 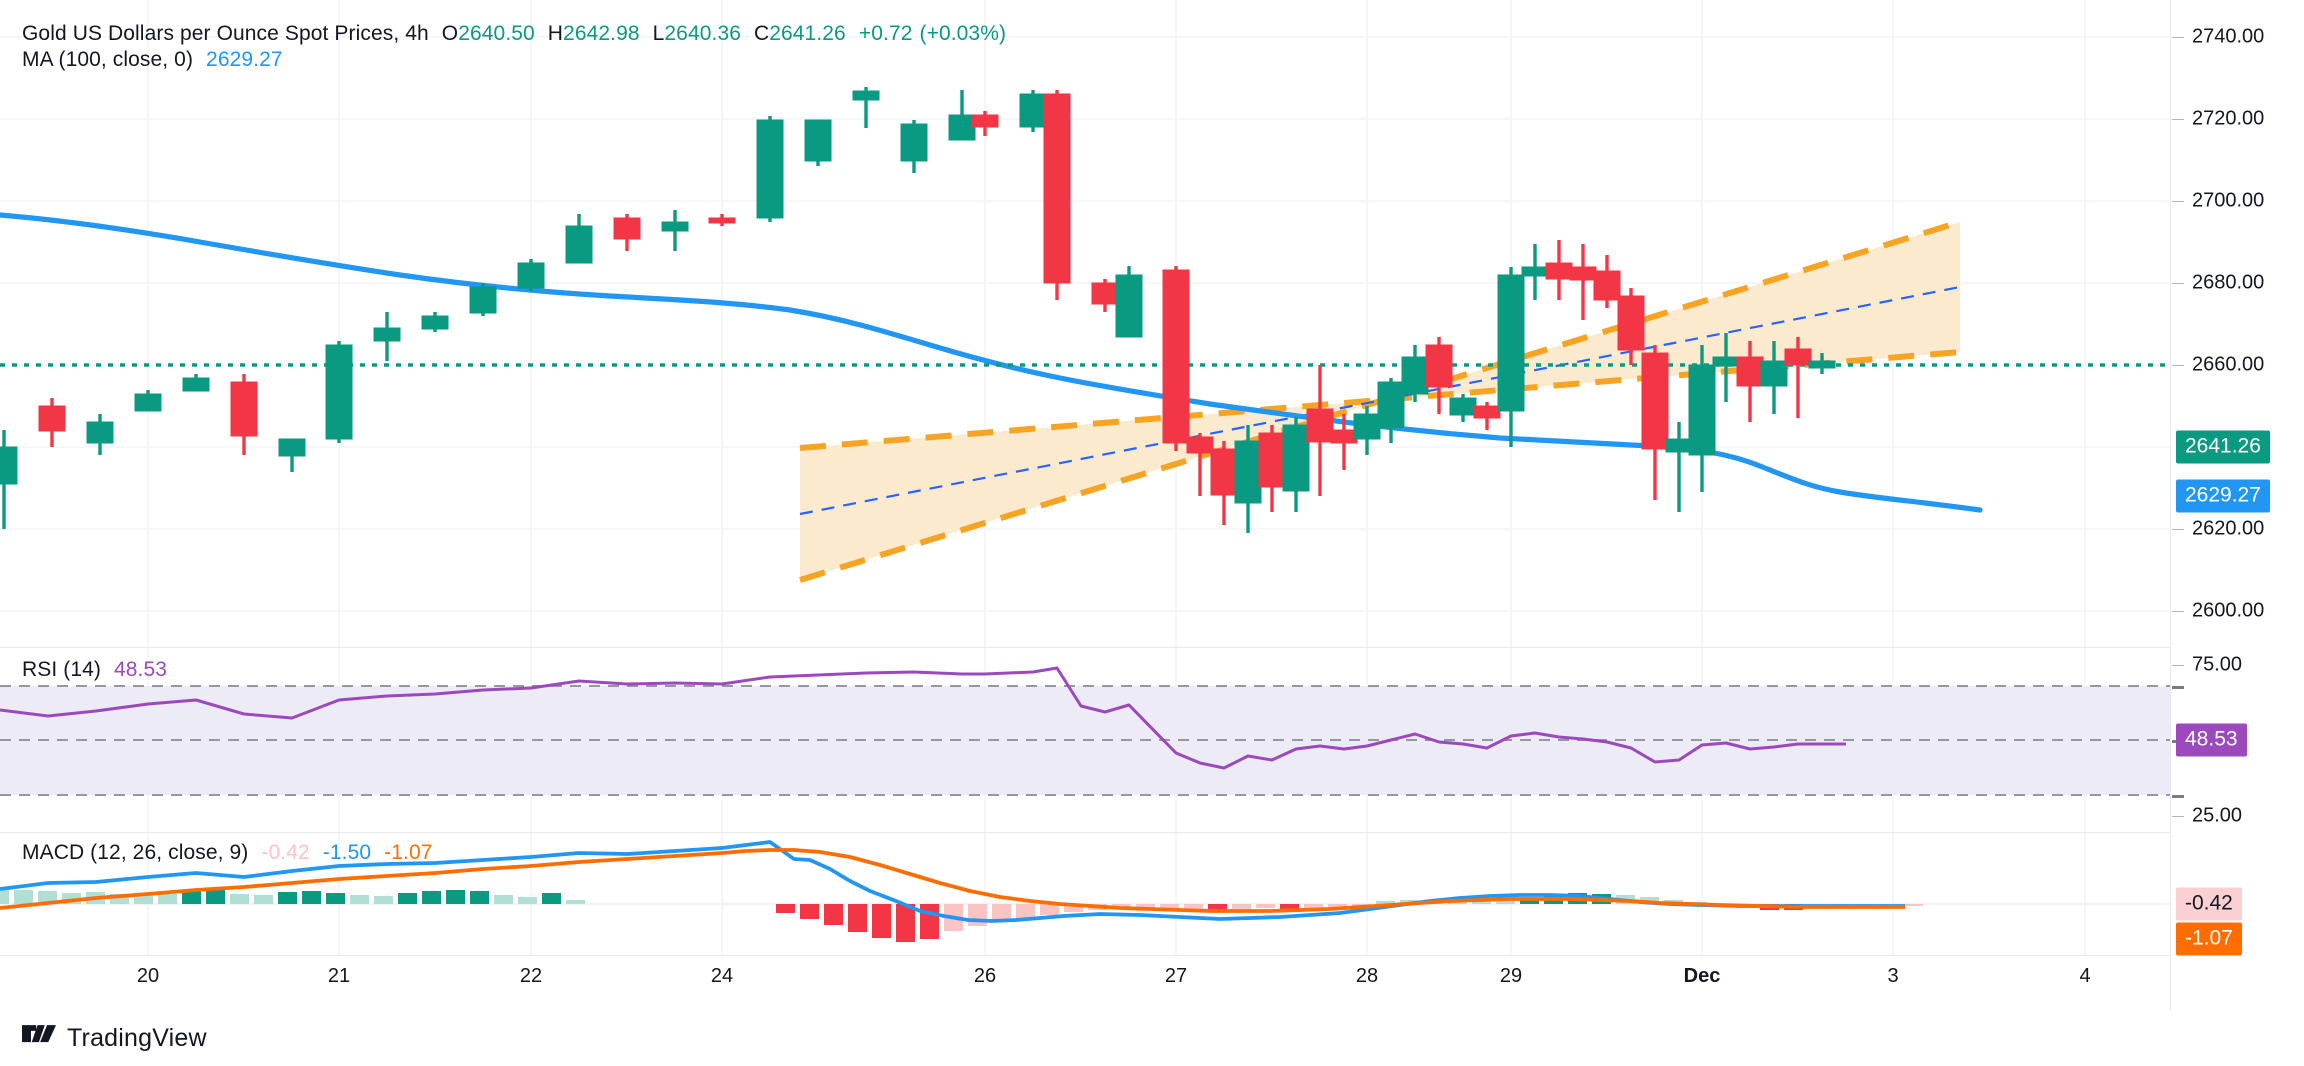 What do you see at coordinates (2217, 664) in the screenshot?
I see `rsi-tick-label: 75.00` at bounding box center [2217, 664].